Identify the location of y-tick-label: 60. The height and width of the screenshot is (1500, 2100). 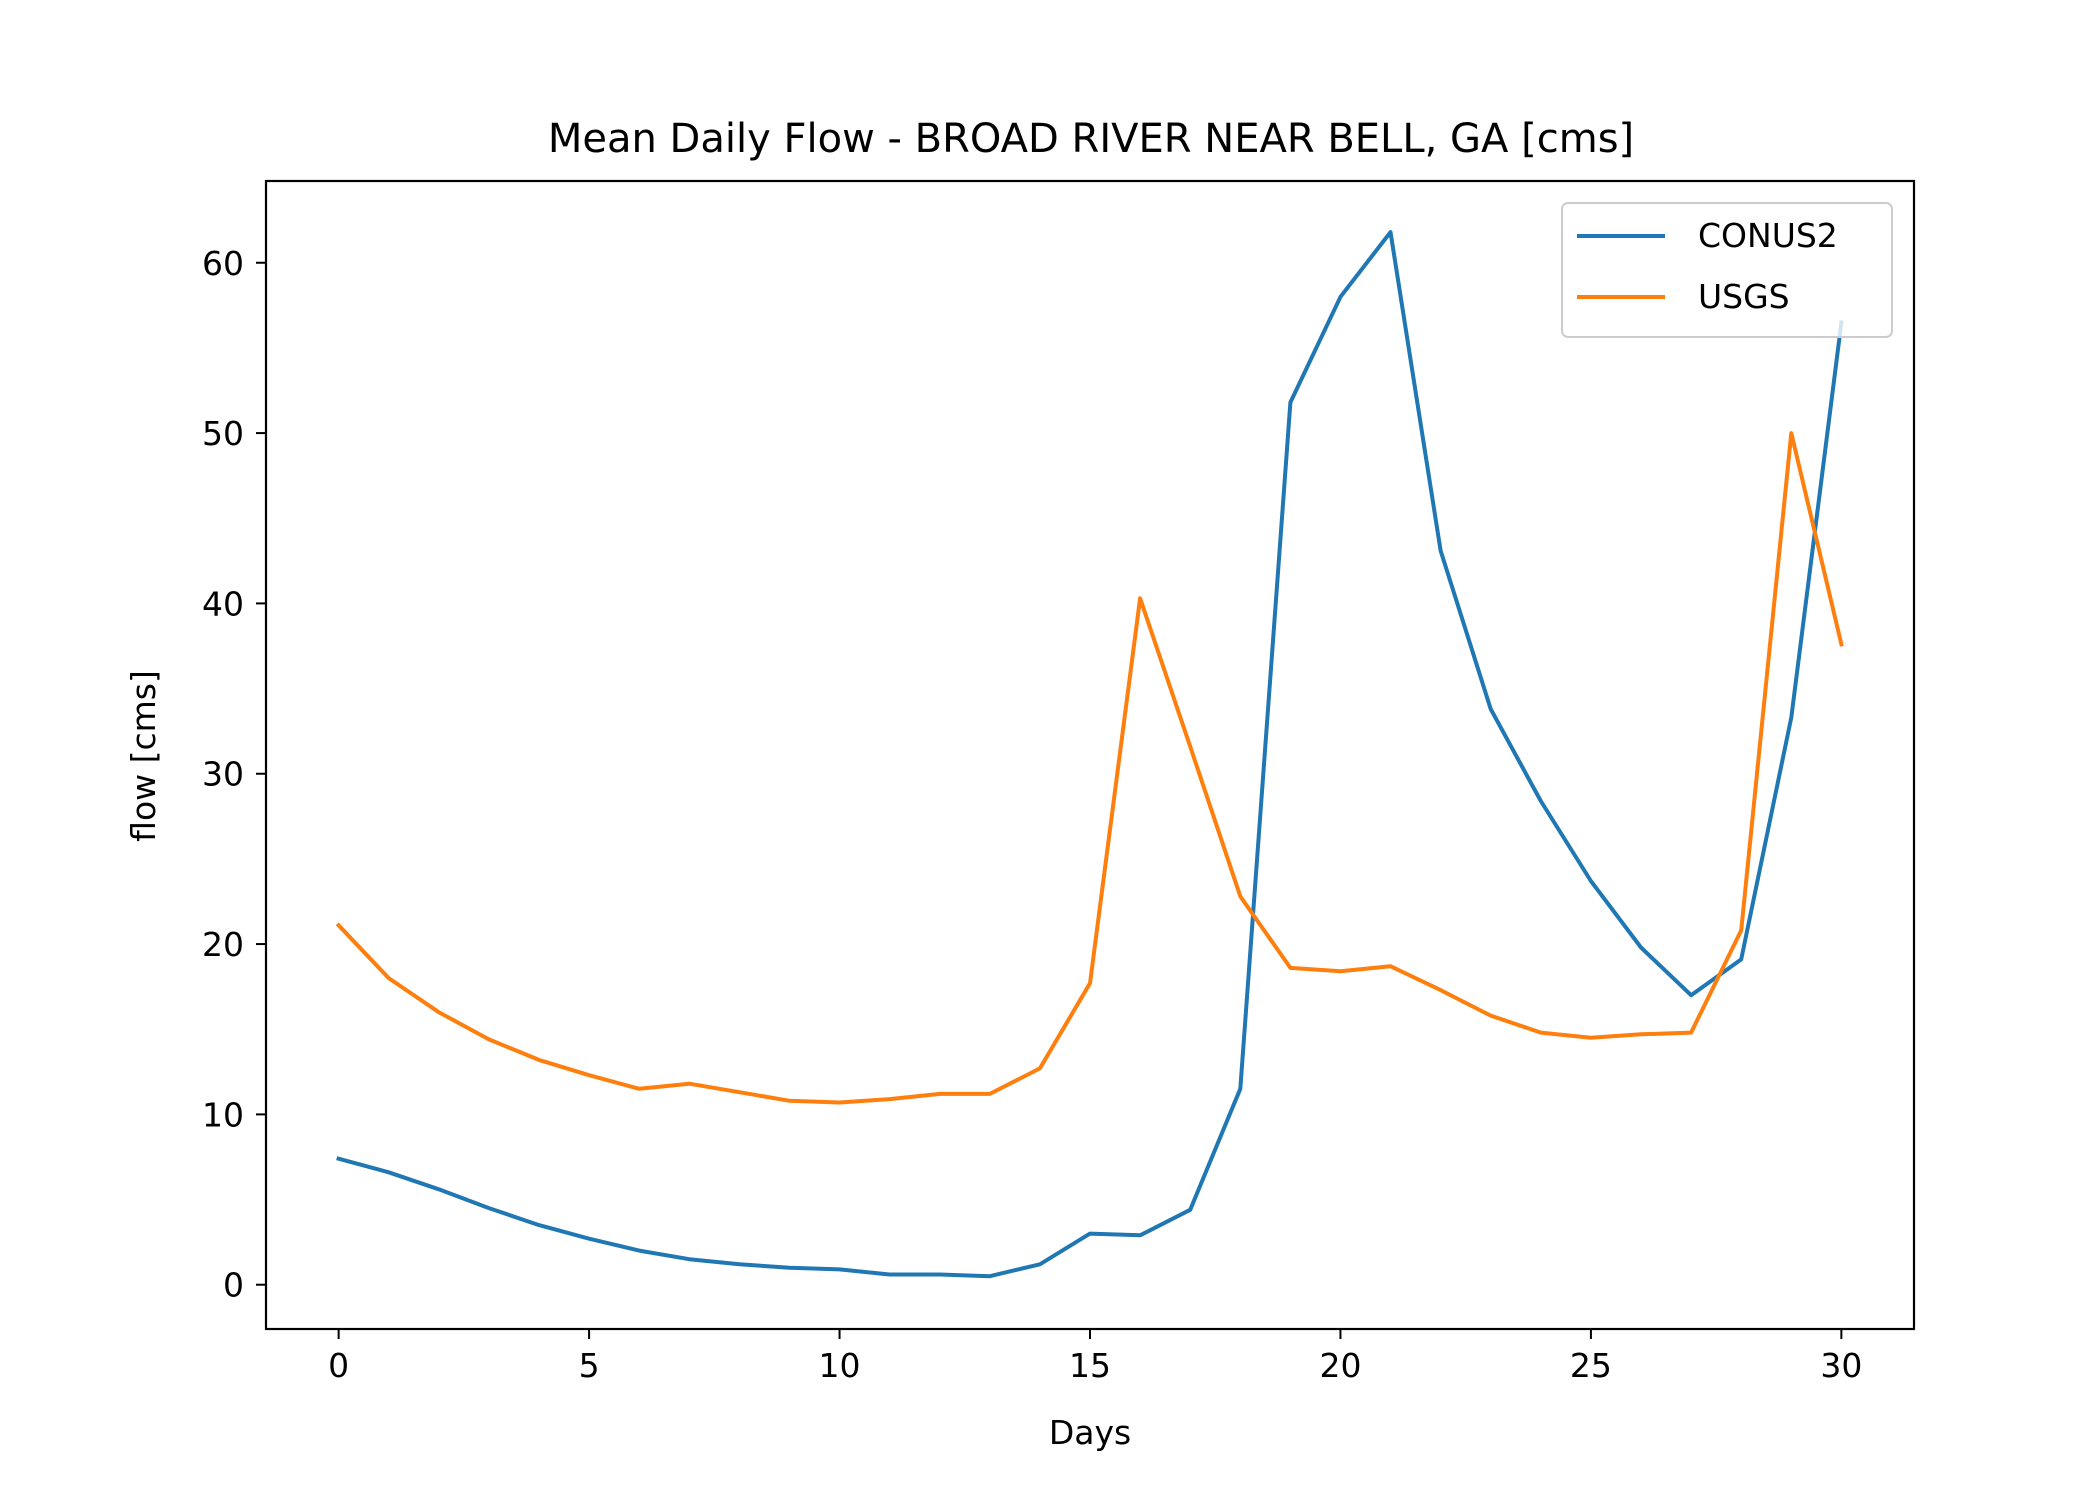
(223, 263).